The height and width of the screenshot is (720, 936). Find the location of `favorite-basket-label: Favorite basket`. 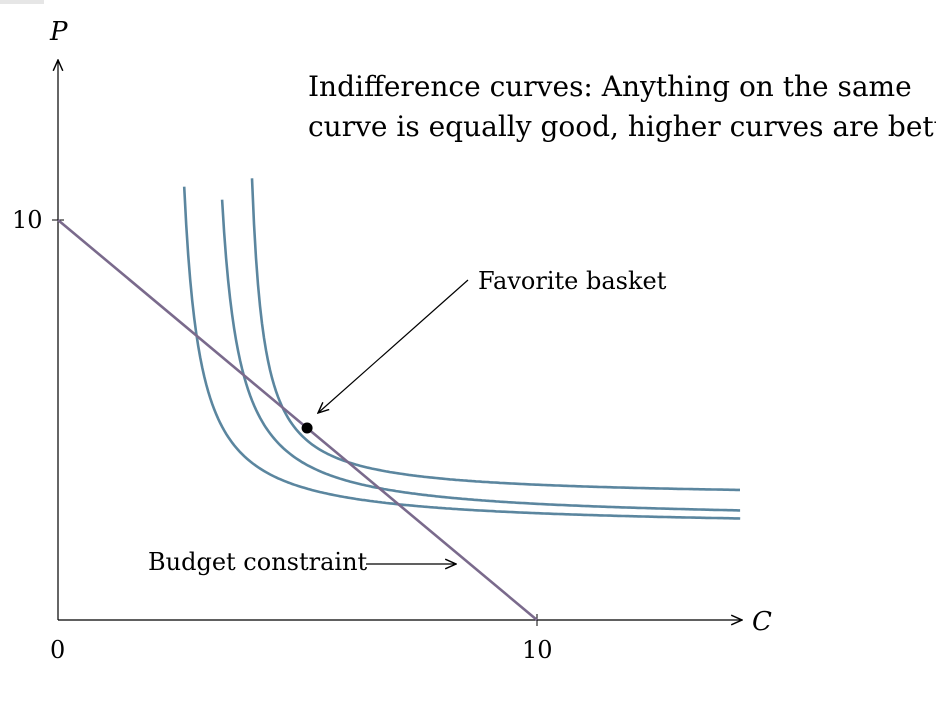

favorite-basket-label: Favorite basket is located at coordinates (572, 281).